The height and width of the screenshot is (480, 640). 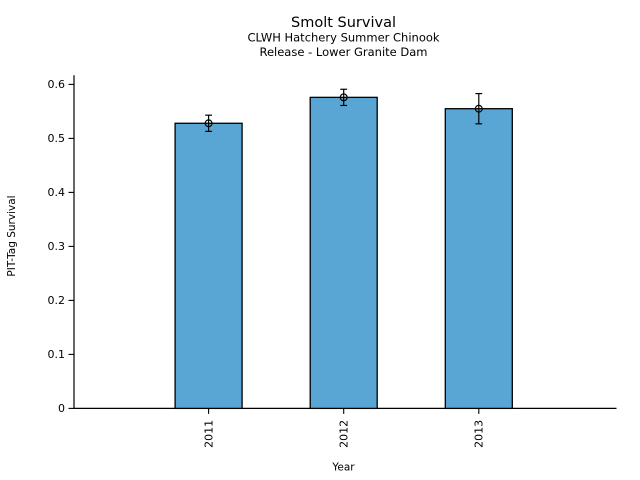 I want to click on xtick-label-2013: 2013, so click(x=479, y=434).